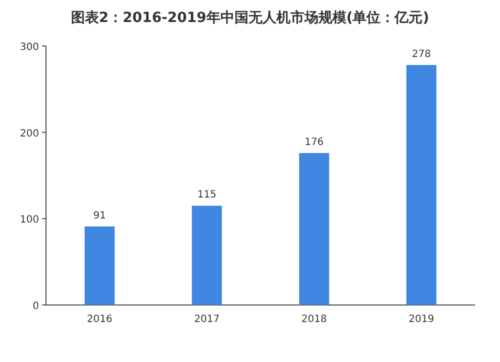 This screenshot has height=362, width=500. I want to click on data-label: 278, so click(421, 54).